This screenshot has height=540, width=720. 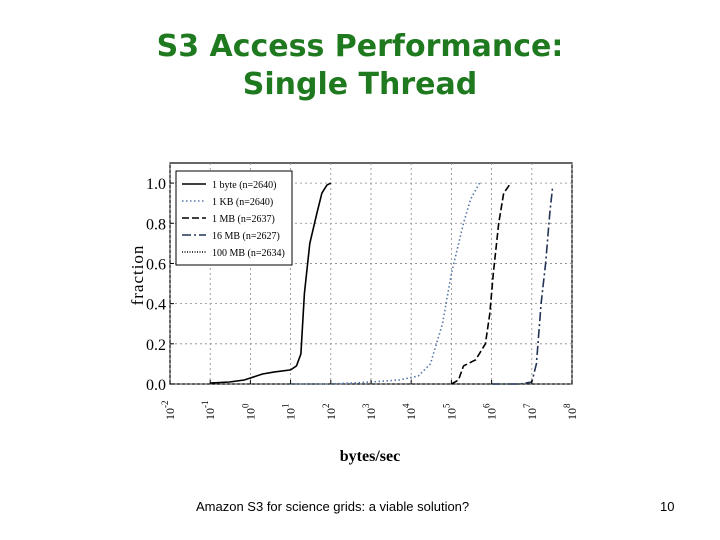 What do you see at coordinates (369, 411) in the screenshot?
I see `x-tick-label: 10³` at bounding box center [369, 411].